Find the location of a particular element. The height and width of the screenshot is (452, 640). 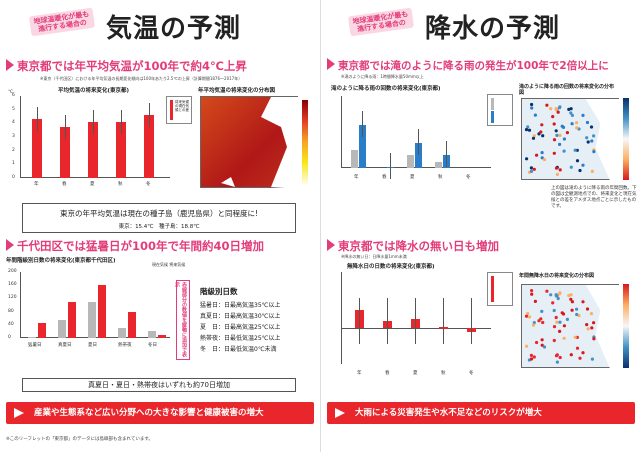

section-heading-2: 東京都では降水の無い日も増加 is located at coordinates (413, 246).